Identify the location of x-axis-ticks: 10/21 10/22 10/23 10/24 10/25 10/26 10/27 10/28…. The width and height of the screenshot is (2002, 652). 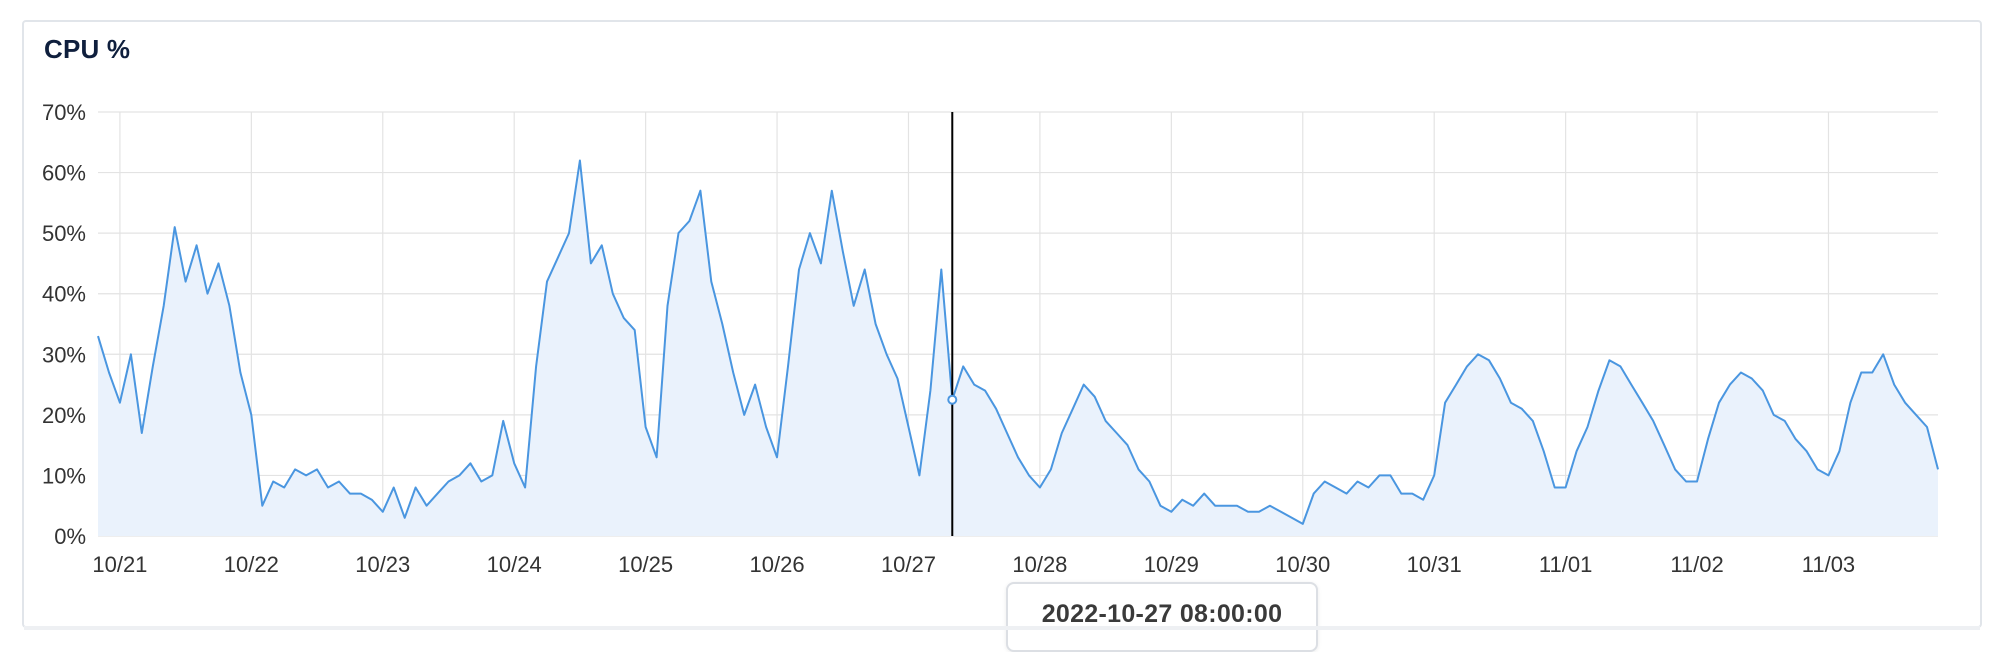
(973, 564).